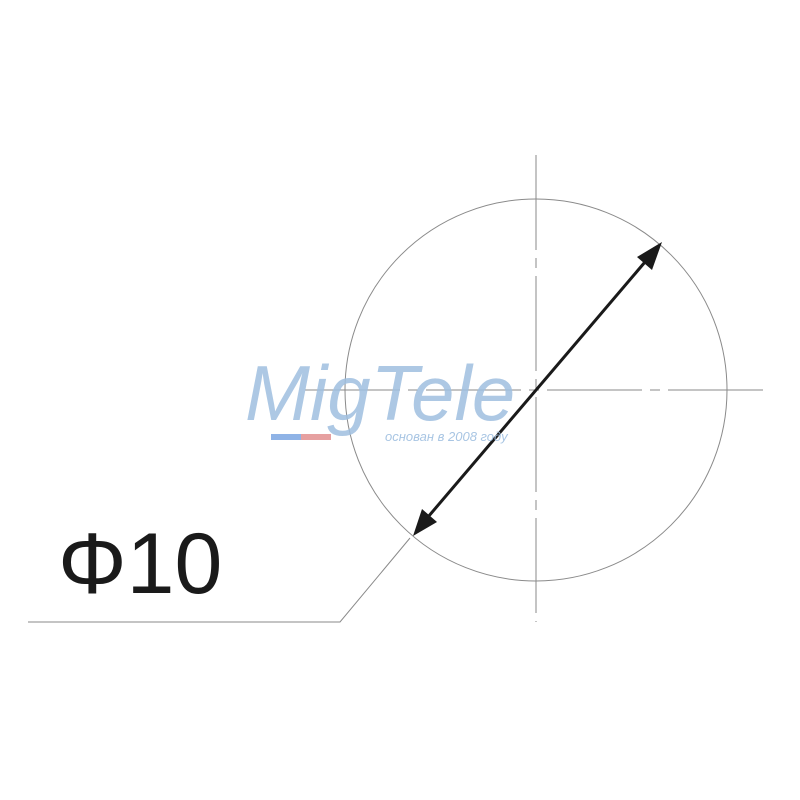 This screenshot has height=800, width=800. I want to click on watermark-brand: MigTele, so click(380, 393).